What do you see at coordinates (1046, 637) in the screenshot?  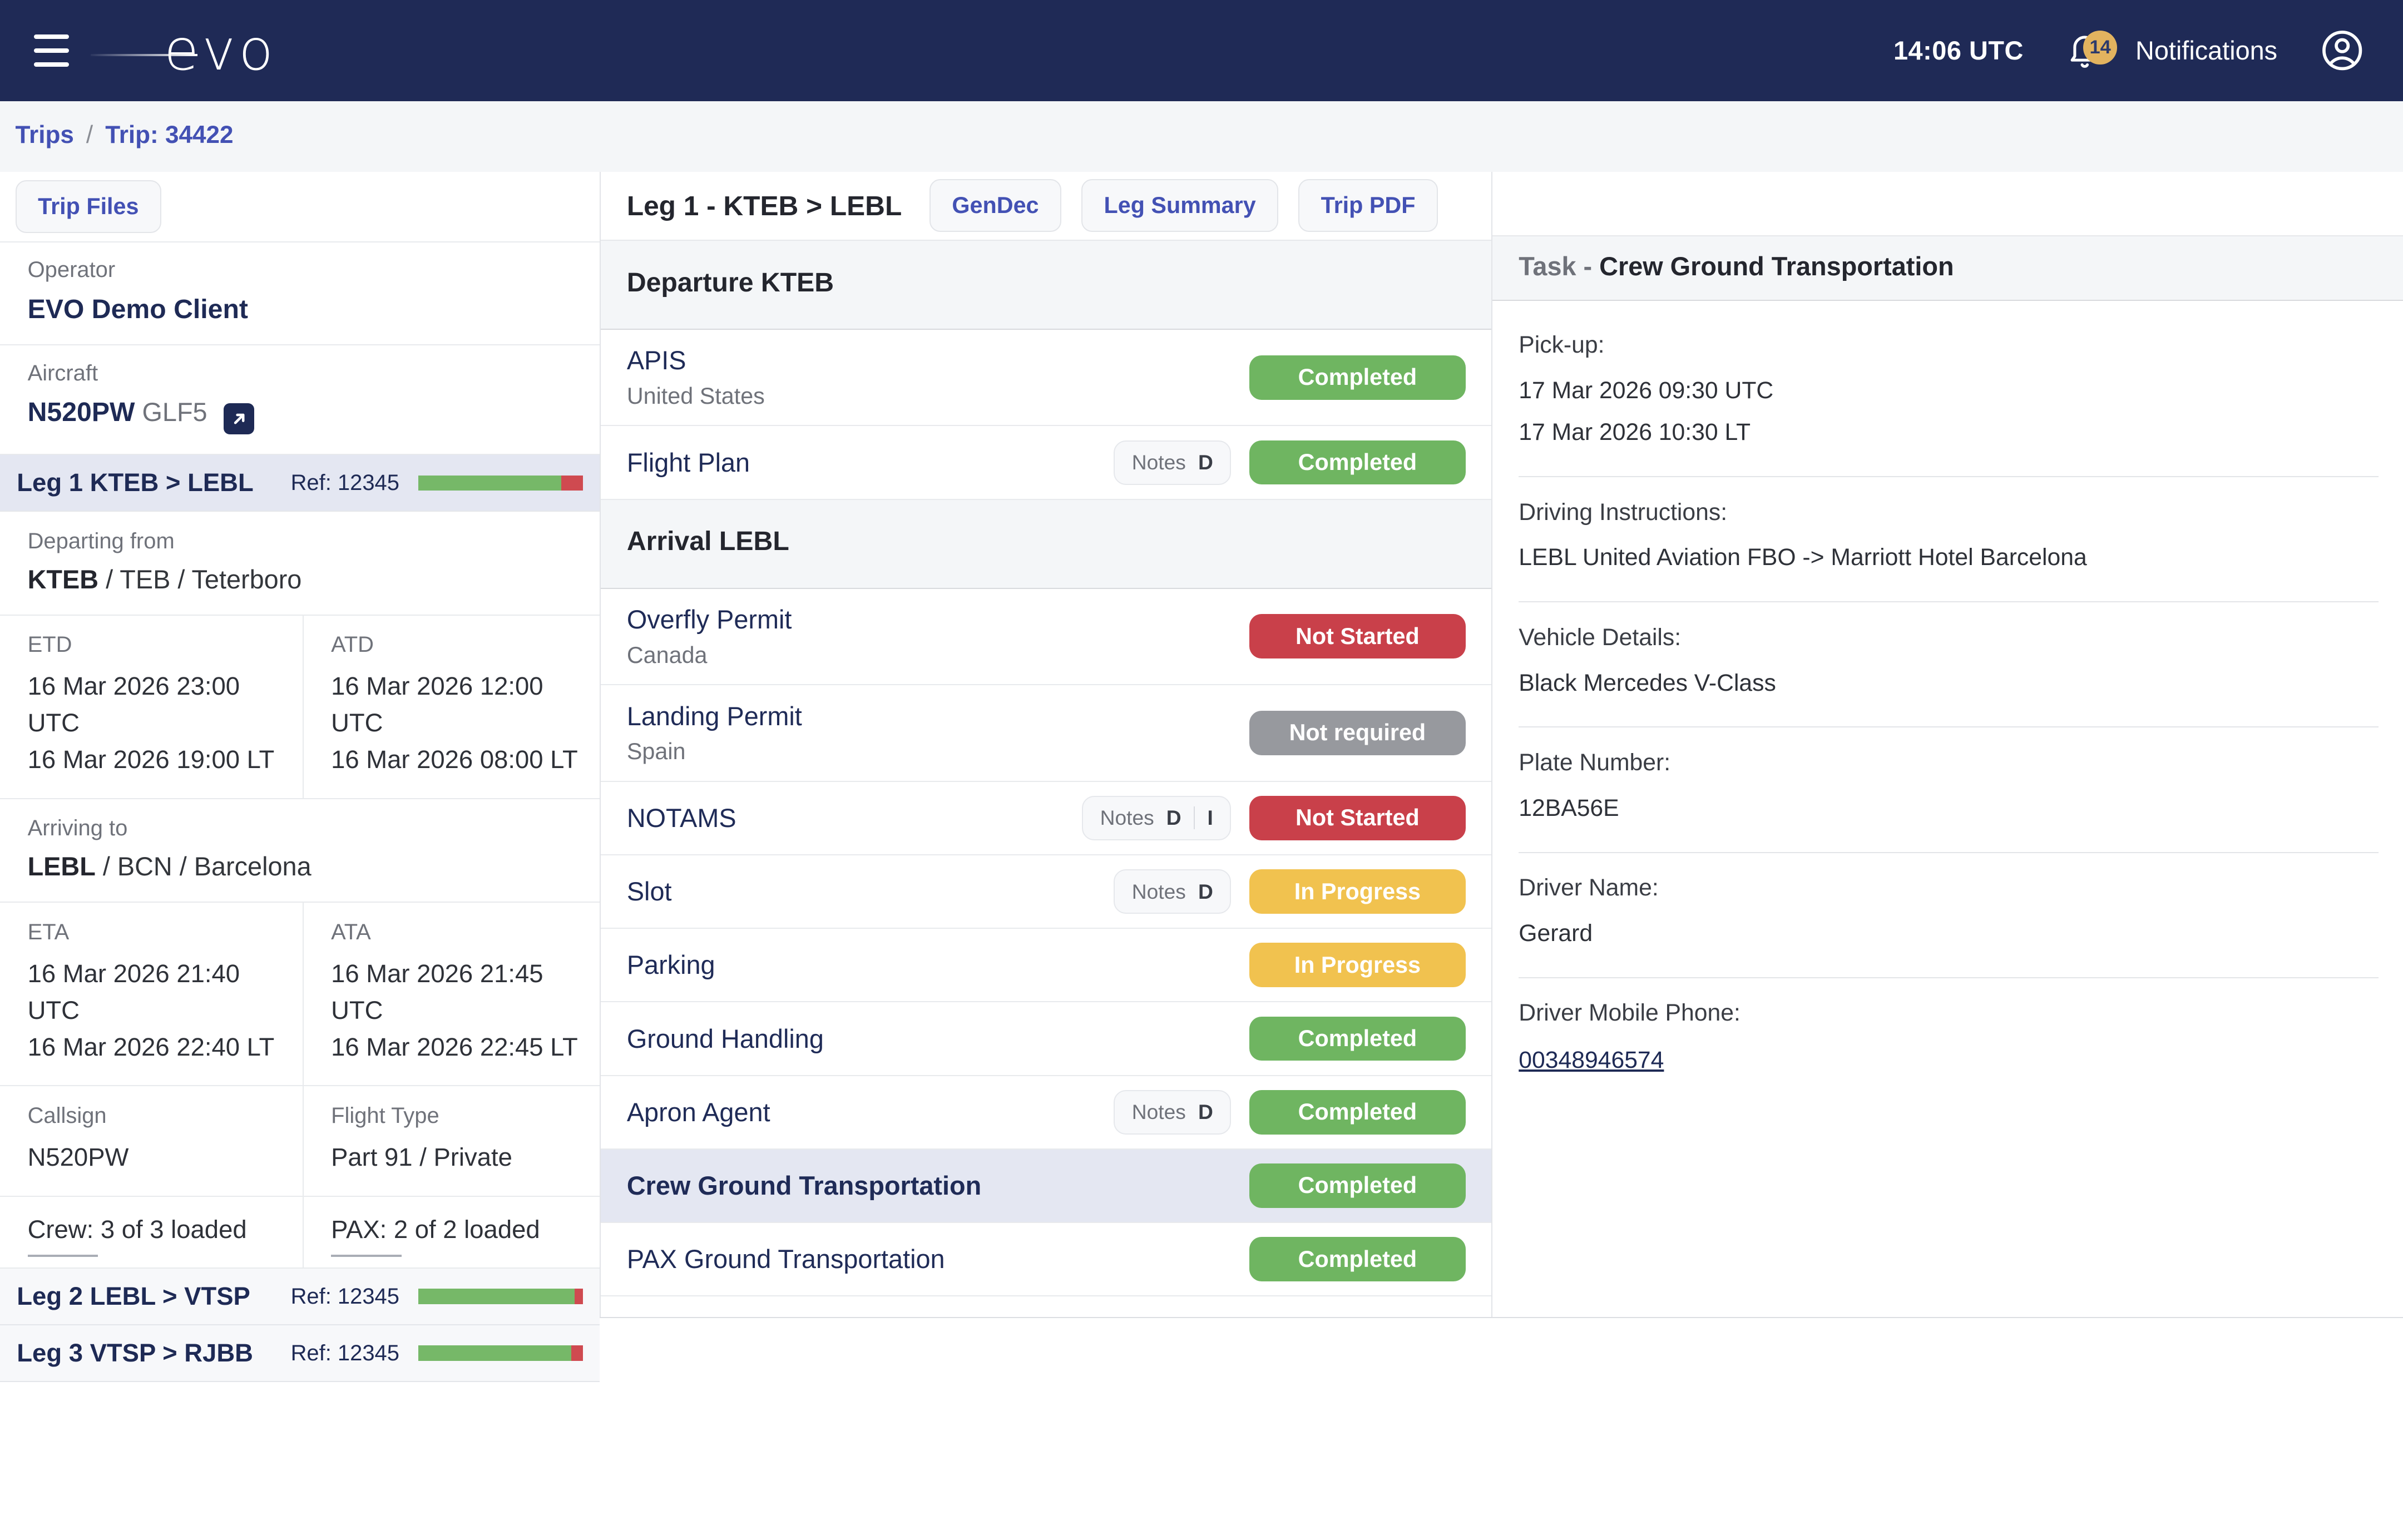 I see `task-row-overfly-permit: Overfly Permit Canada Not Started` at bounding box center [1046, 637].